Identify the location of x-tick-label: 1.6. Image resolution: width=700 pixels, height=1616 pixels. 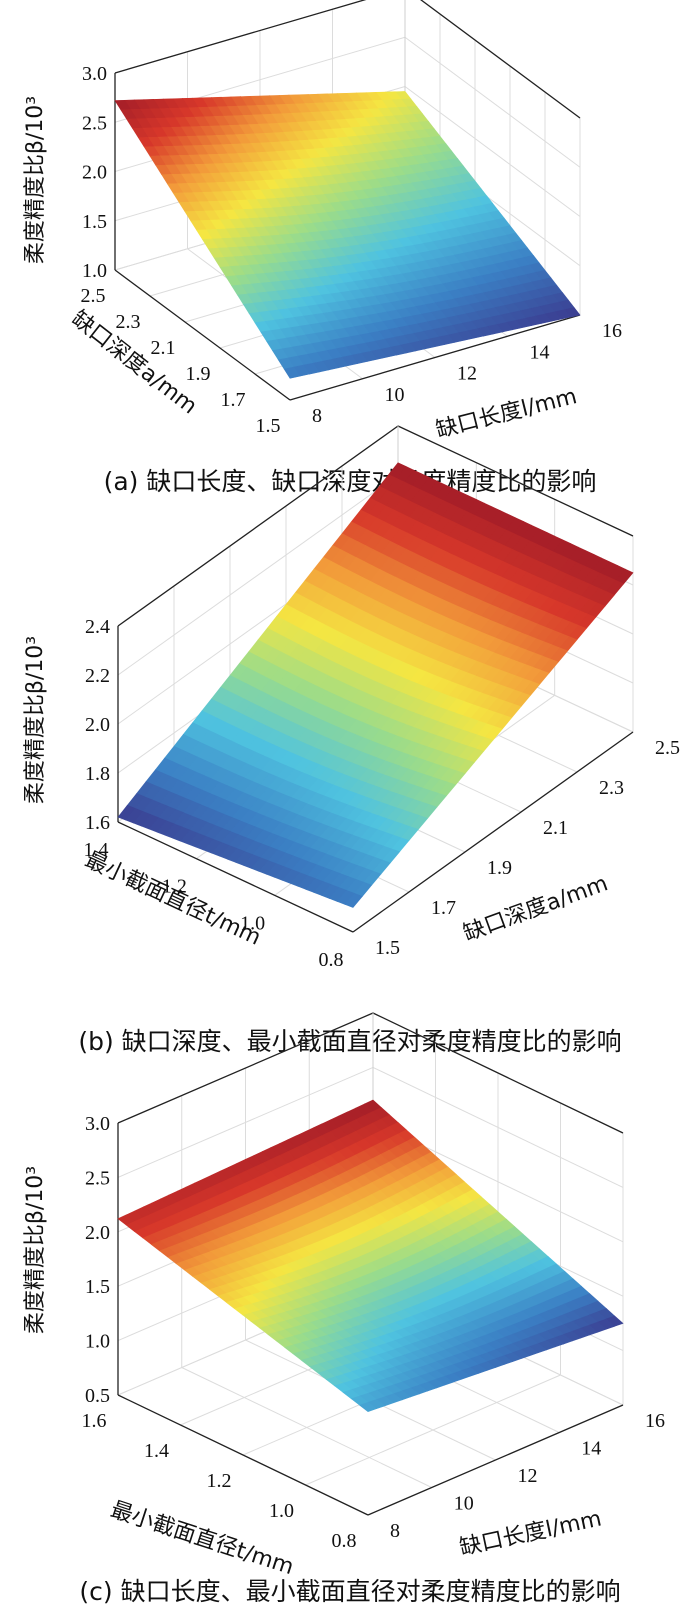
(94, 1421).